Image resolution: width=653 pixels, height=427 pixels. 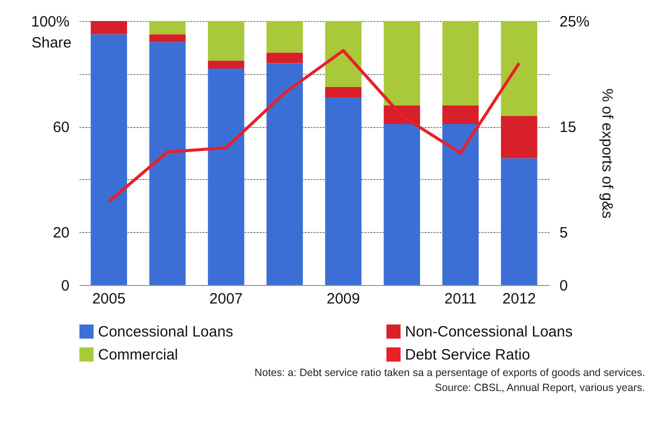 I want to click on source-note: Source: CBSL, Annual Report, various years., so click(x=539, y=388).